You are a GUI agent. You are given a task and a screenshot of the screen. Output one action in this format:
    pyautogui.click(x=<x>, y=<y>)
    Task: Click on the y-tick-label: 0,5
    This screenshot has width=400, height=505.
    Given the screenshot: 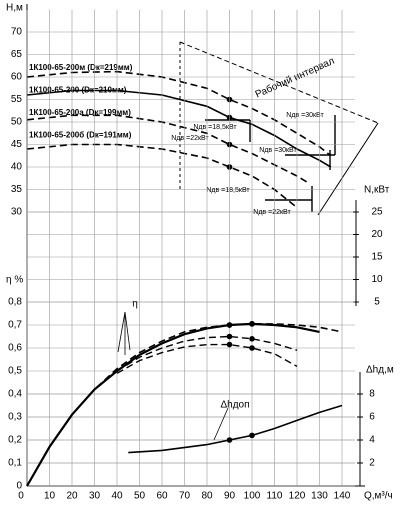 What is the action you would take?
    pyautogui.click(x=15, y=371)
    